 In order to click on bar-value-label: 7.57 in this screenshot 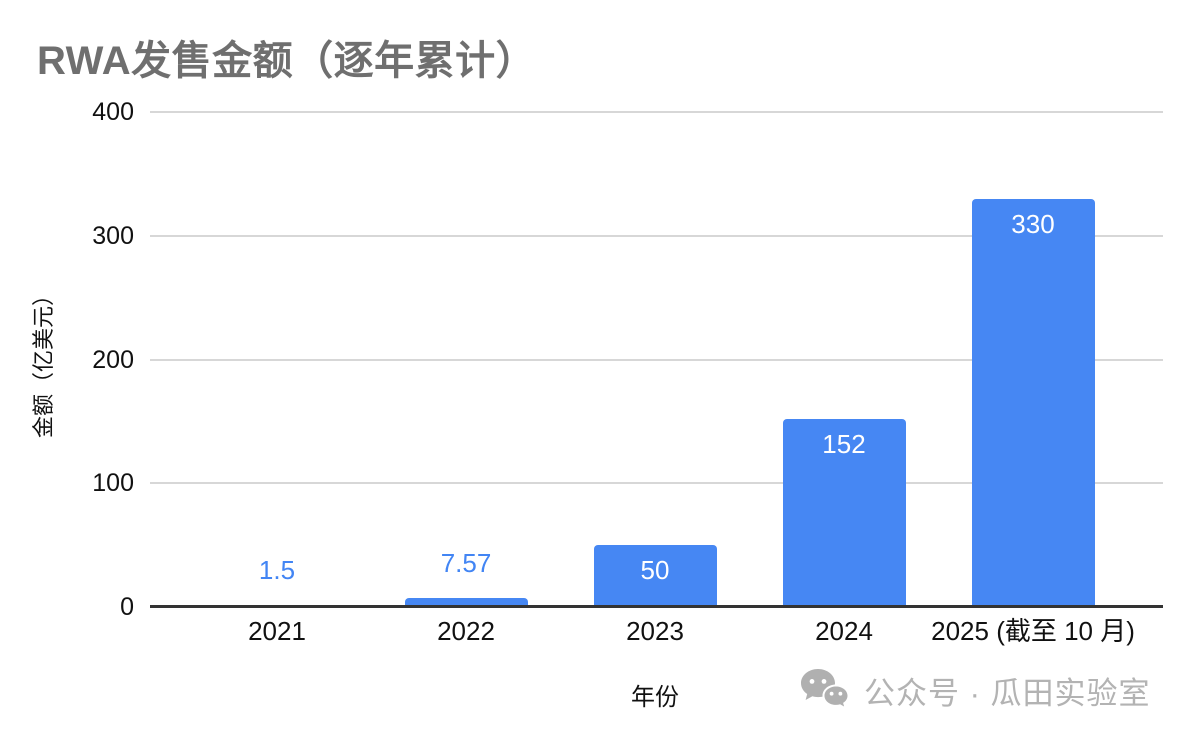, I will do `click(466, 562)`.